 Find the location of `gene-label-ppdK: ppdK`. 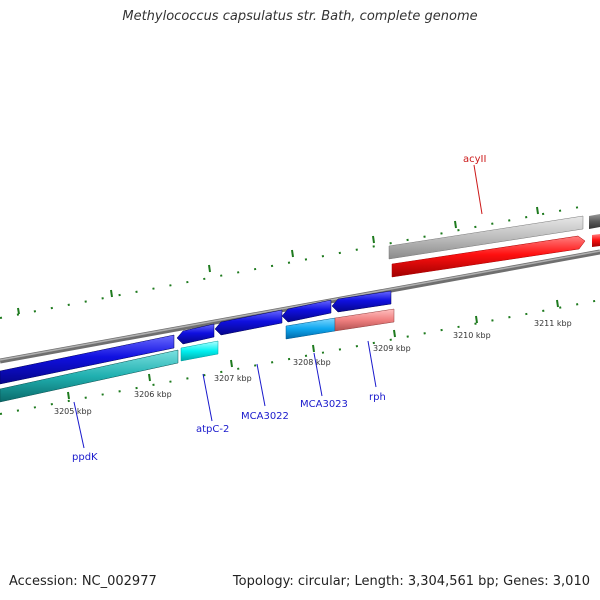

gene-label-ppdK: ppdK is located at coordinates (85, 457).